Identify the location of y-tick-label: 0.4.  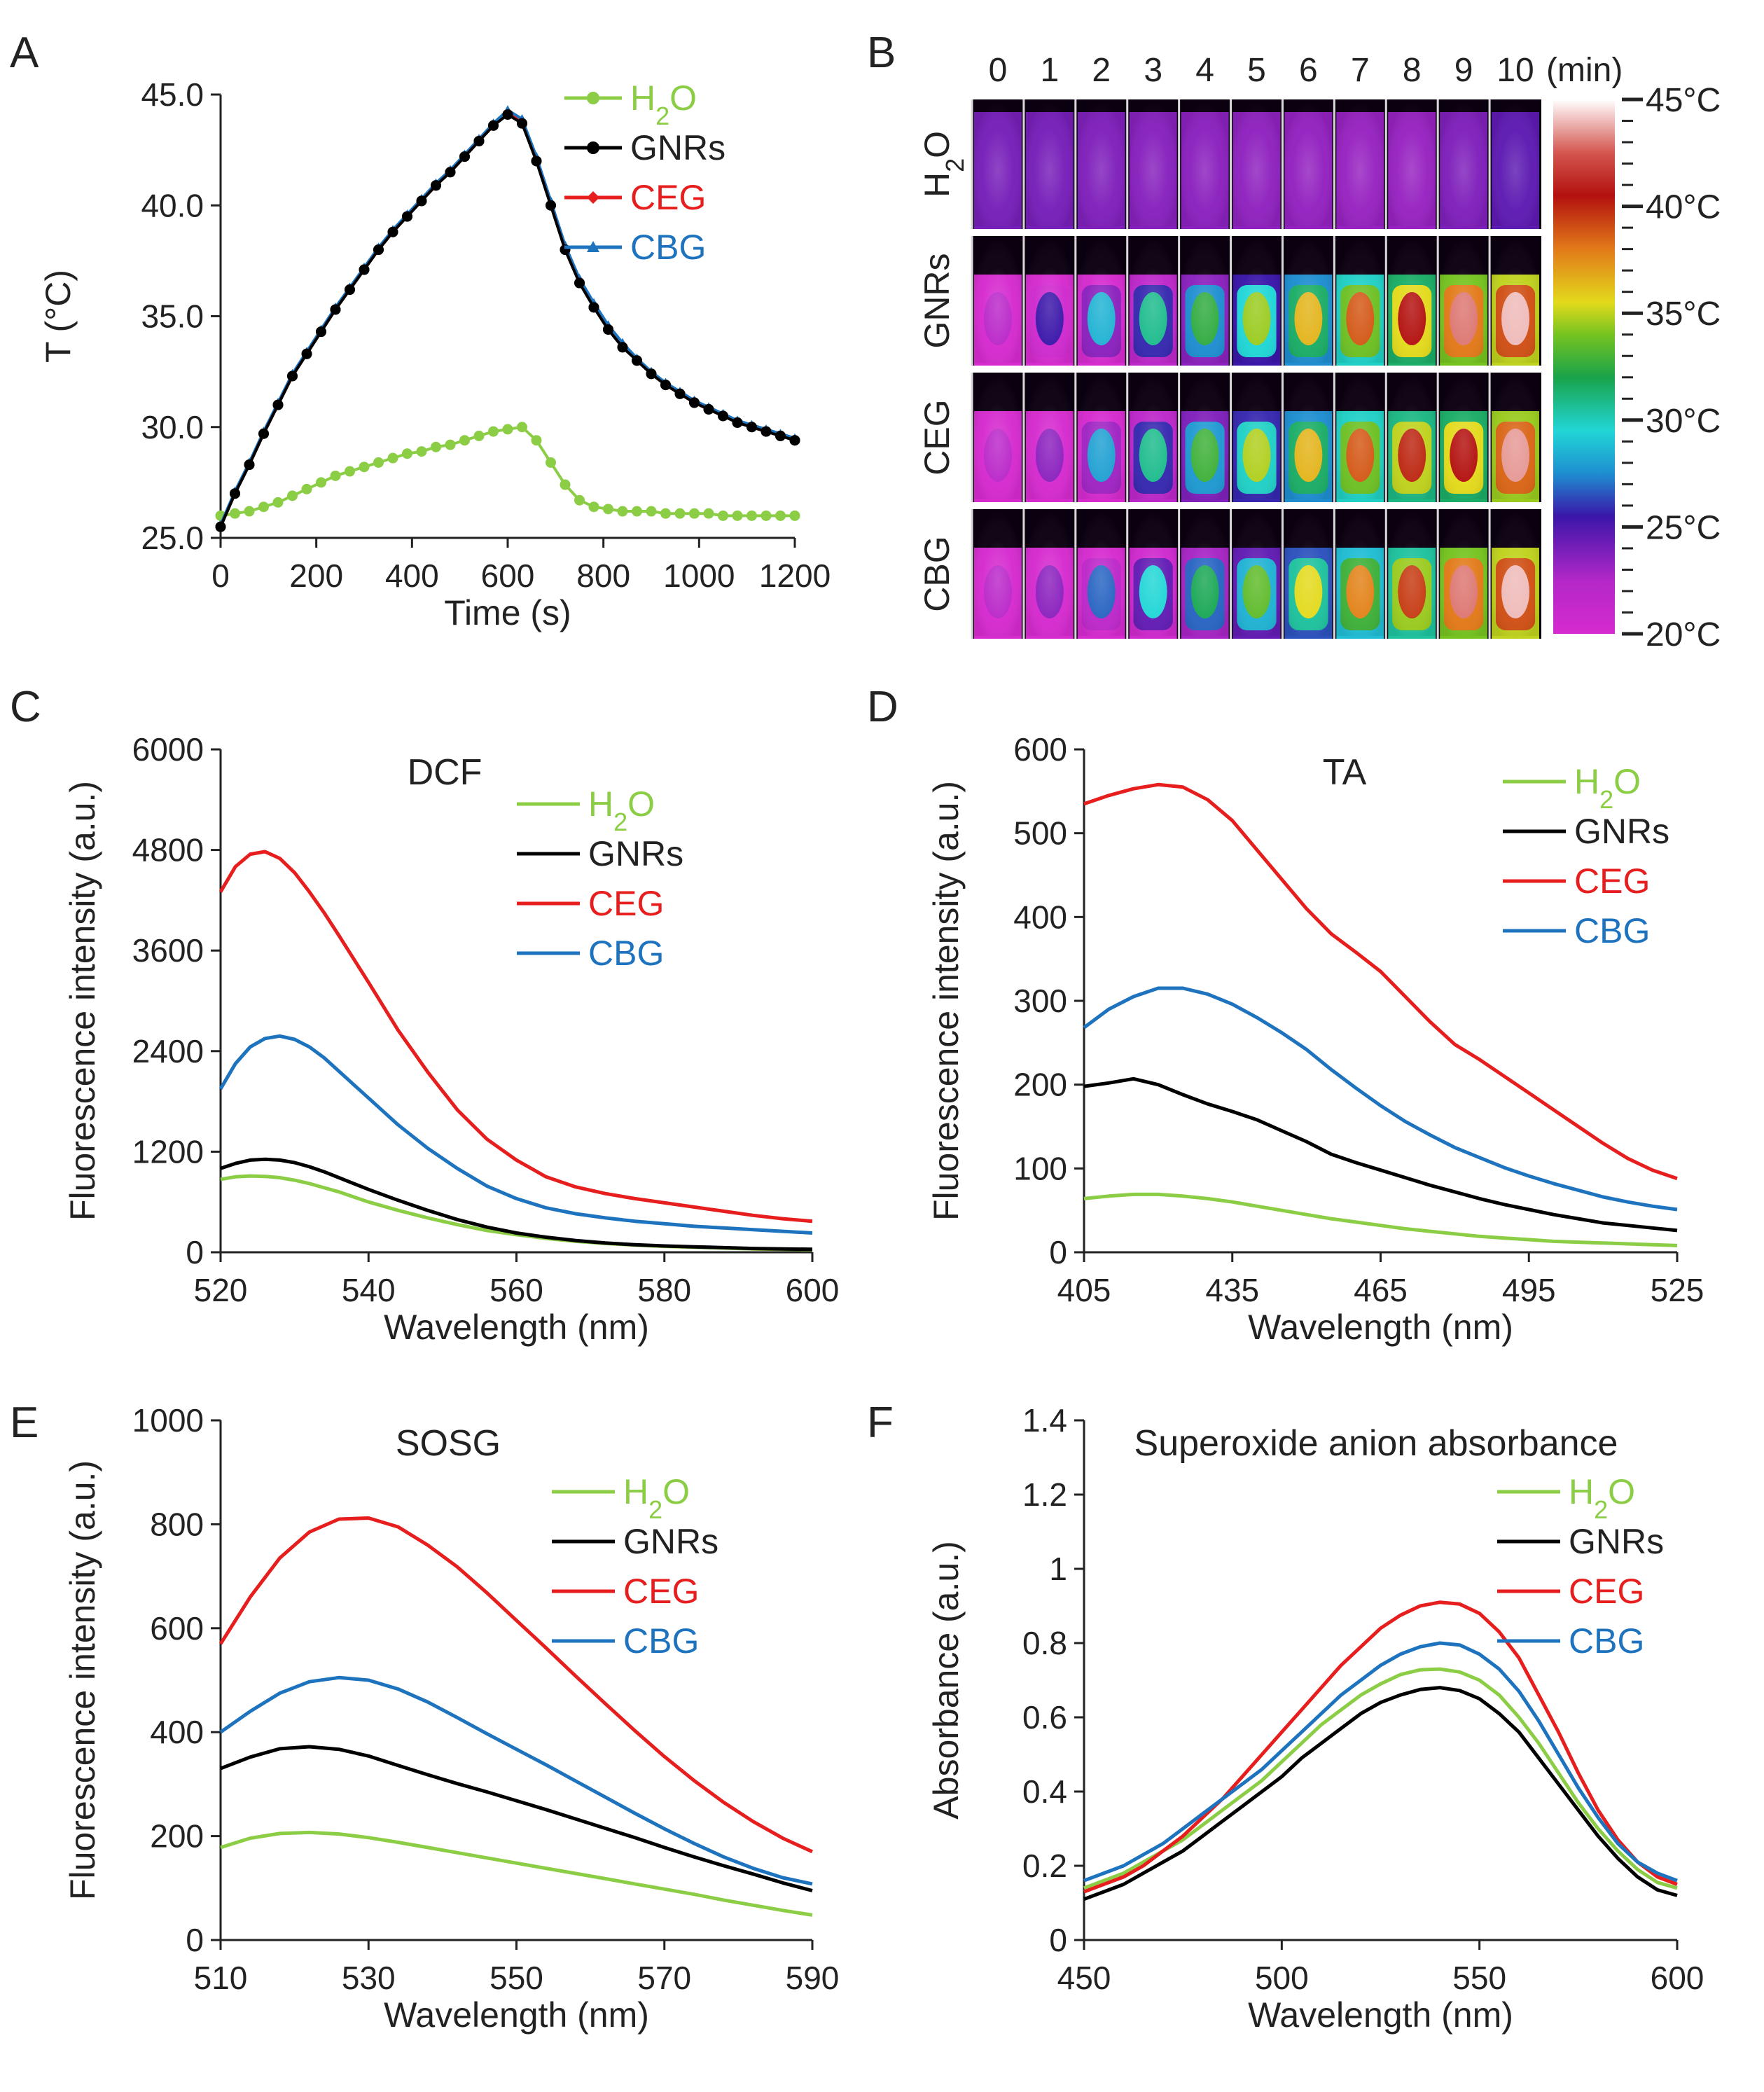
(1044, 1791).